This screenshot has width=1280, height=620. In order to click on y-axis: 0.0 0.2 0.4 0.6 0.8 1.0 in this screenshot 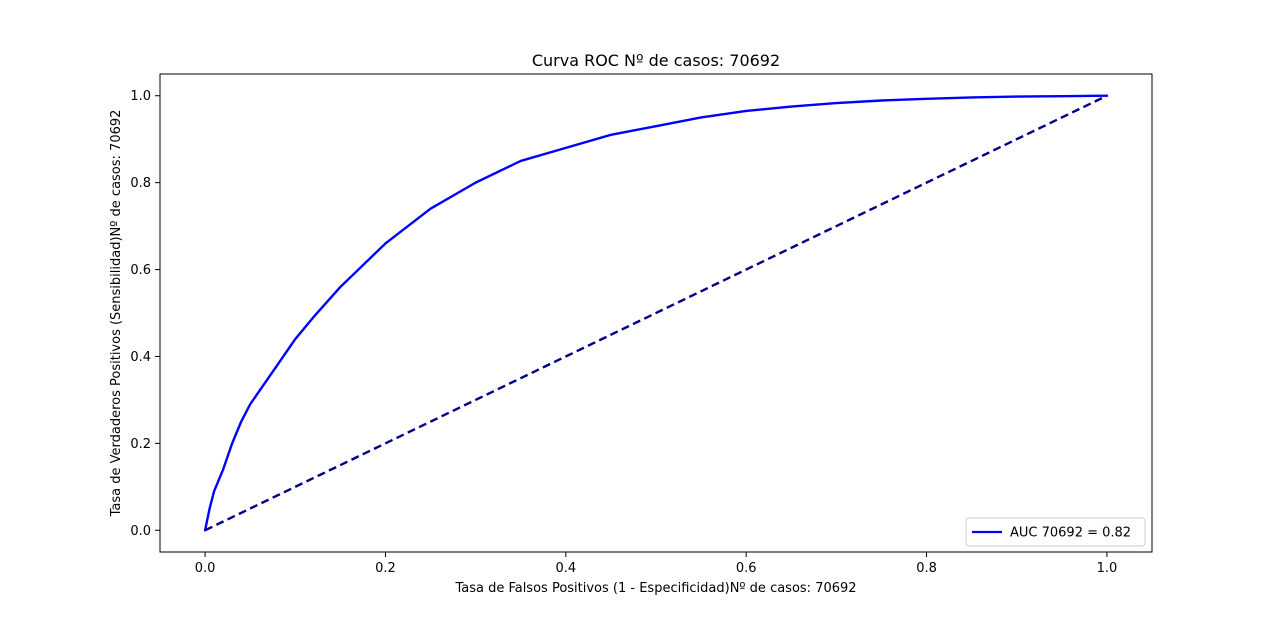, I will do `click(145, 314)`.